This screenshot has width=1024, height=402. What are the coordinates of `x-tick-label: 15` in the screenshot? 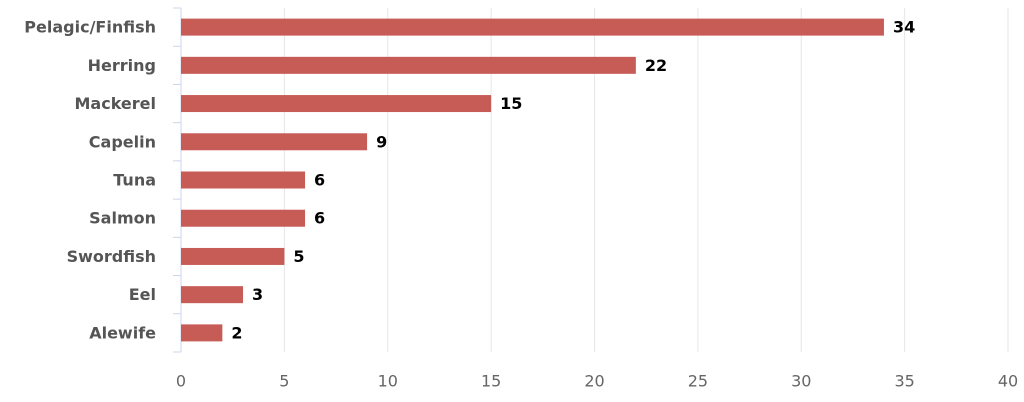 It's located at (491, 381).